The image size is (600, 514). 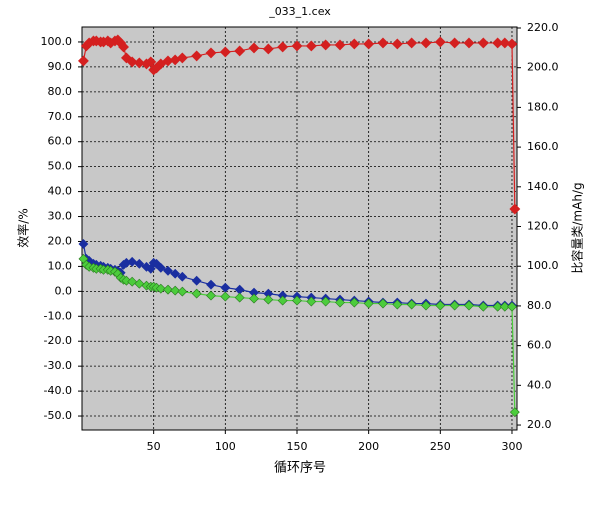 What do you see at coordinates (154, 446) in the screenshot?
I see `x-tick-label: 50` at bounding box center [154, 446].